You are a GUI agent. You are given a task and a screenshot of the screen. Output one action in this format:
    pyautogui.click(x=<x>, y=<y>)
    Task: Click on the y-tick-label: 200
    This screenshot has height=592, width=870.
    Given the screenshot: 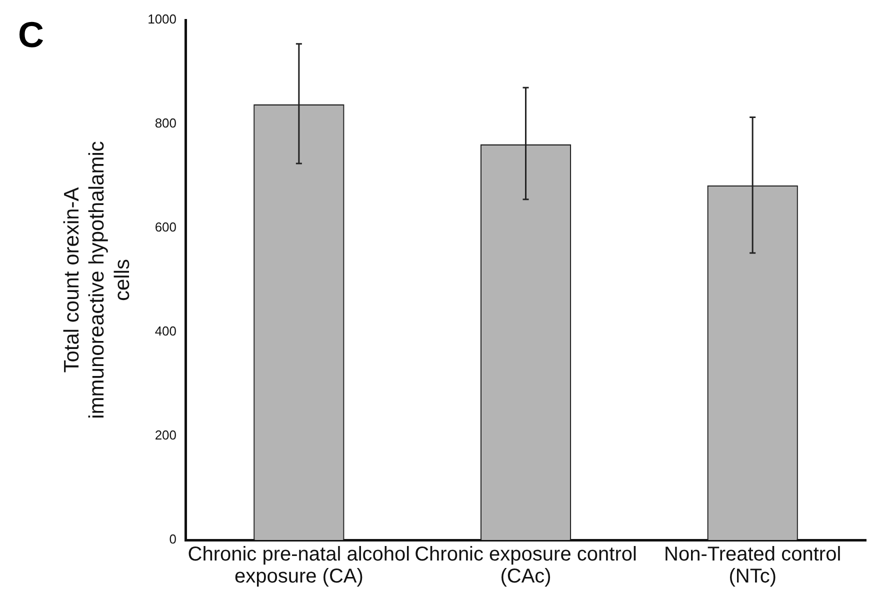 What is the action you would take?
    pyautogui.click(x=165, y=435)
    